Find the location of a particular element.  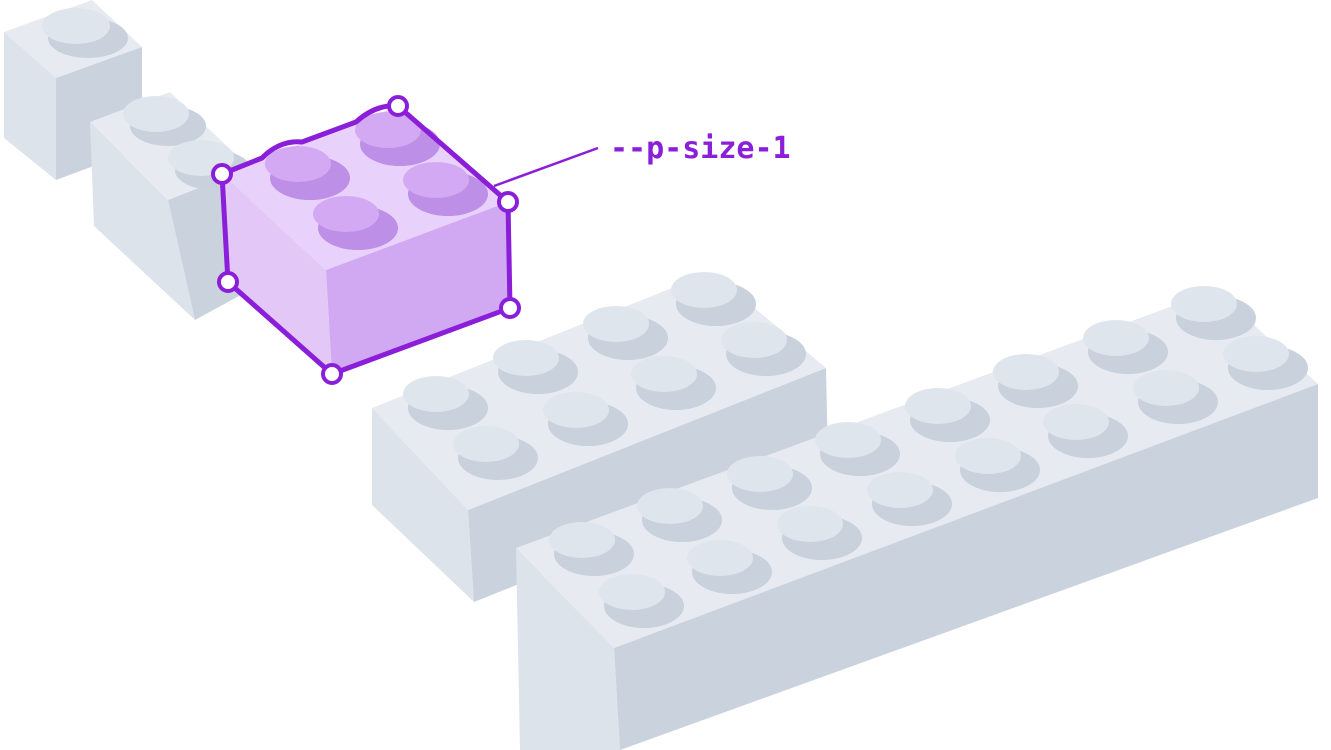

selection-outline is located at coordinates (366, 240).